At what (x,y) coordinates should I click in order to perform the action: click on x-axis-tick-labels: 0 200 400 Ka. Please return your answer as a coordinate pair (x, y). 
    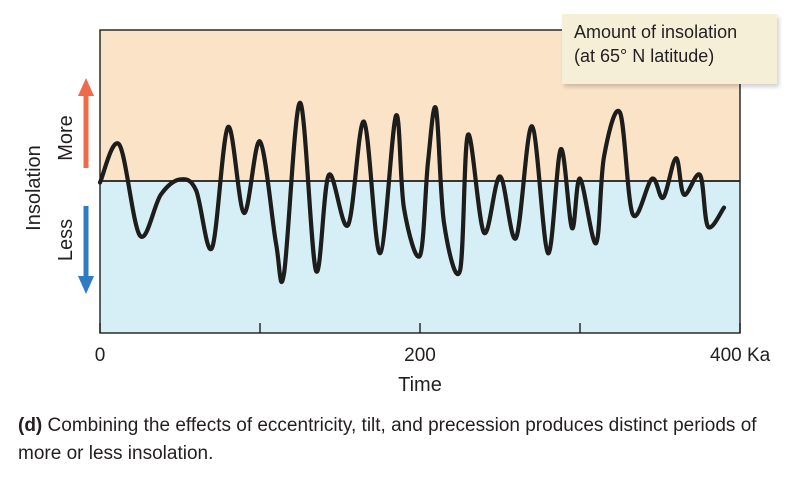
    Looking at the image, I should click on (433, 355).